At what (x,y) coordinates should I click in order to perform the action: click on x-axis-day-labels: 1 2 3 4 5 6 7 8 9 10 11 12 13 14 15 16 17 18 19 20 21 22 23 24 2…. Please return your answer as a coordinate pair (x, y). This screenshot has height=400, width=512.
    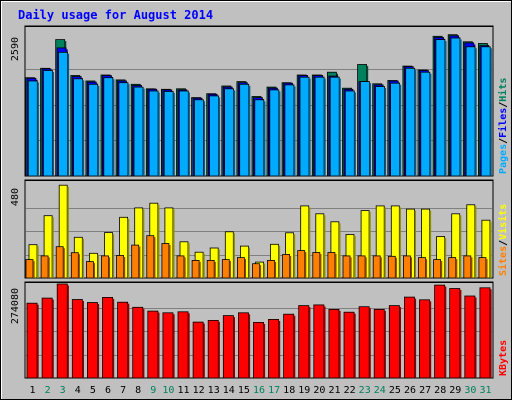
    Looking at the image, I should click on (260, 390).